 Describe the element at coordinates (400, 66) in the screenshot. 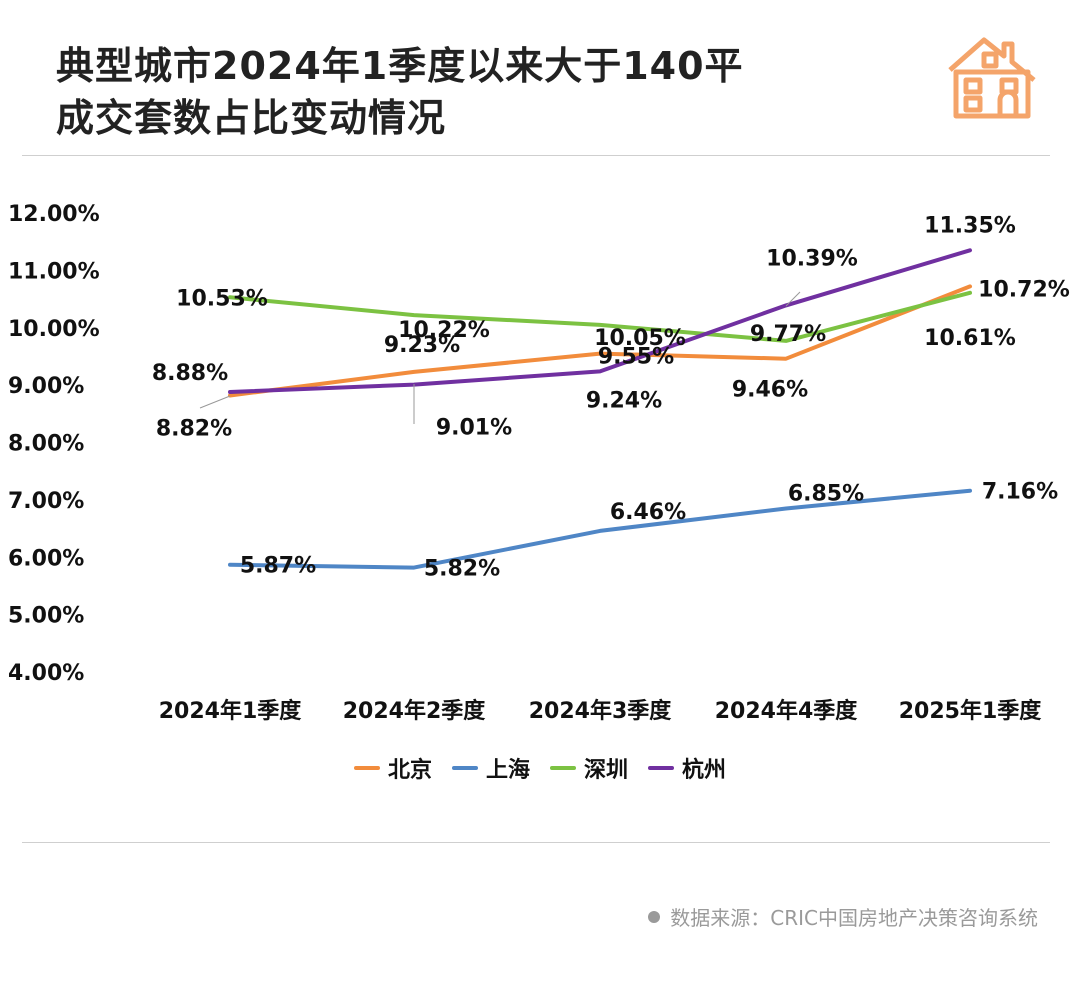

I see `title-line-1: 典型城市2024年1季度以来大于140平` at that location.